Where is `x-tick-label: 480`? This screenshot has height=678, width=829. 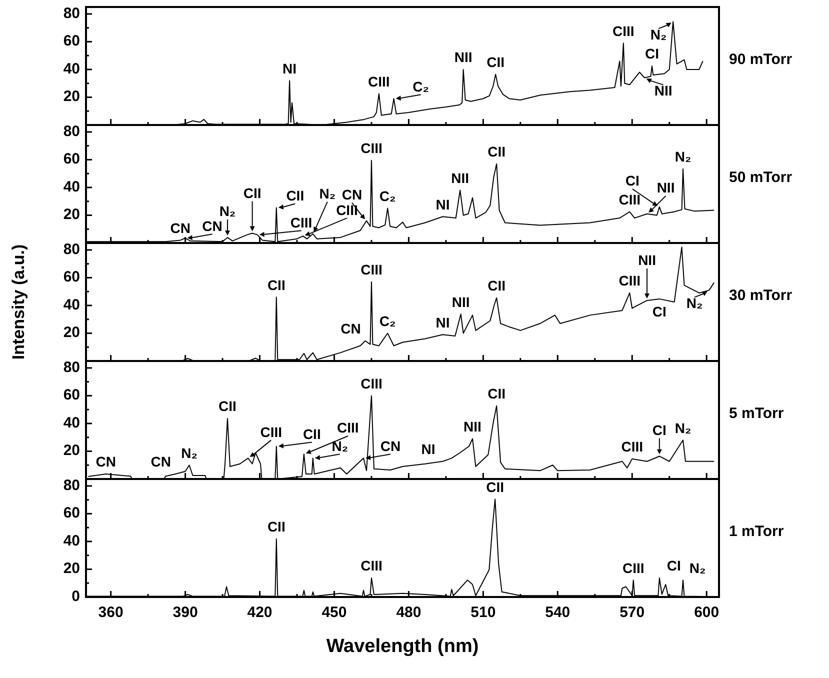
x-tick-label: 480 is located at coordinates (409, 612).